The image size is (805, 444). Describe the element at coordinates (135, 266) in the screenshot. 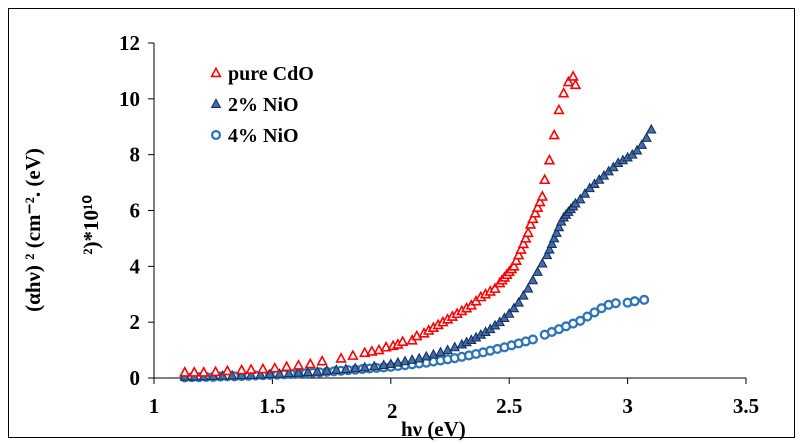

I see `y-tick-label: 4` at that location.